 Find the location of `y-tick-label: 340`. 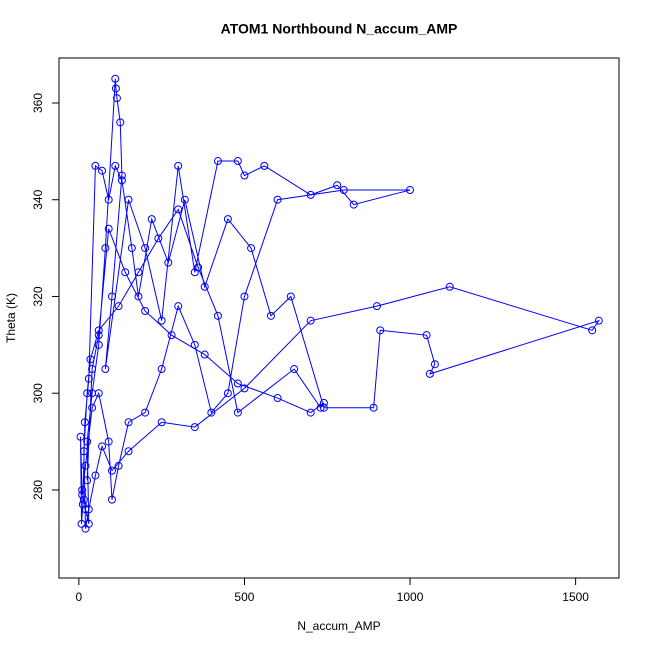

y-tick-label: 340 is located at coordinates (38, 199).